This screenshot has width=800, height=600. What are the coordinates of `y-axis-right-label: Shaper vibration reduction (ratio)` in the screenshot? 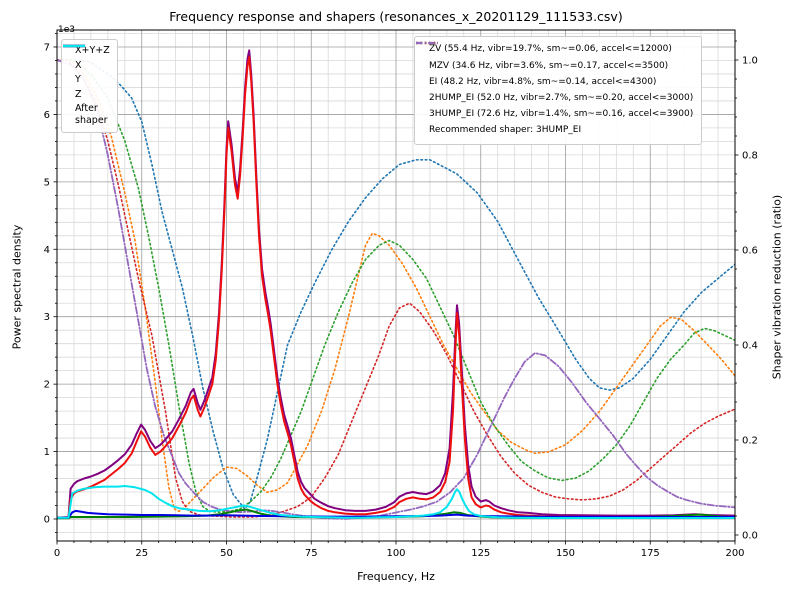 It's located at (777, 287).